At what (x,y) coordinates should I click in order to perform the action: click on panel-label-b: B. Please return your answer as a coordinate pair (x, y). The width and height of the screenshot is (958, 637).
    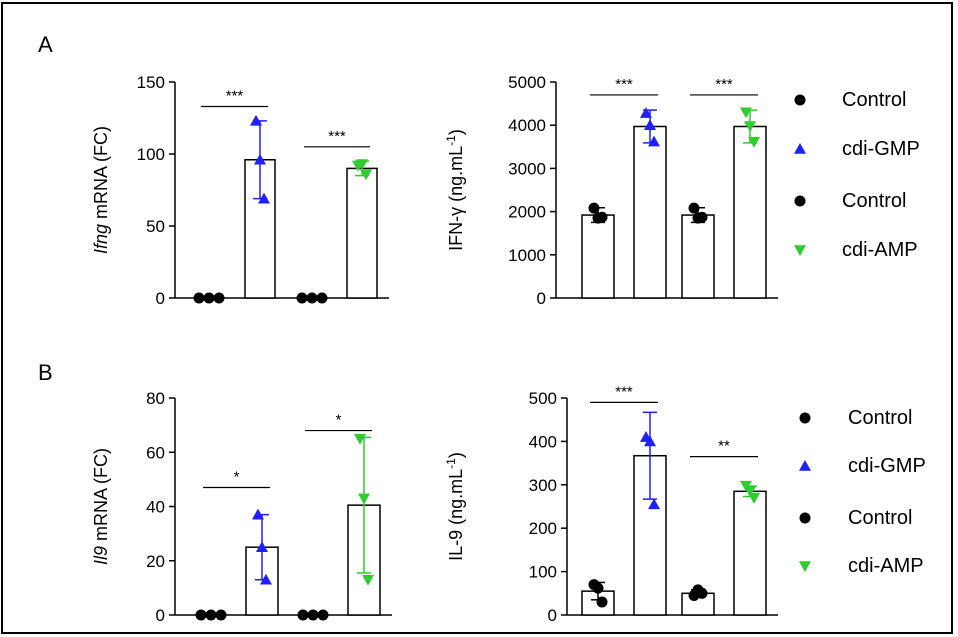
    Looking at the image, I should click on (45, 372).